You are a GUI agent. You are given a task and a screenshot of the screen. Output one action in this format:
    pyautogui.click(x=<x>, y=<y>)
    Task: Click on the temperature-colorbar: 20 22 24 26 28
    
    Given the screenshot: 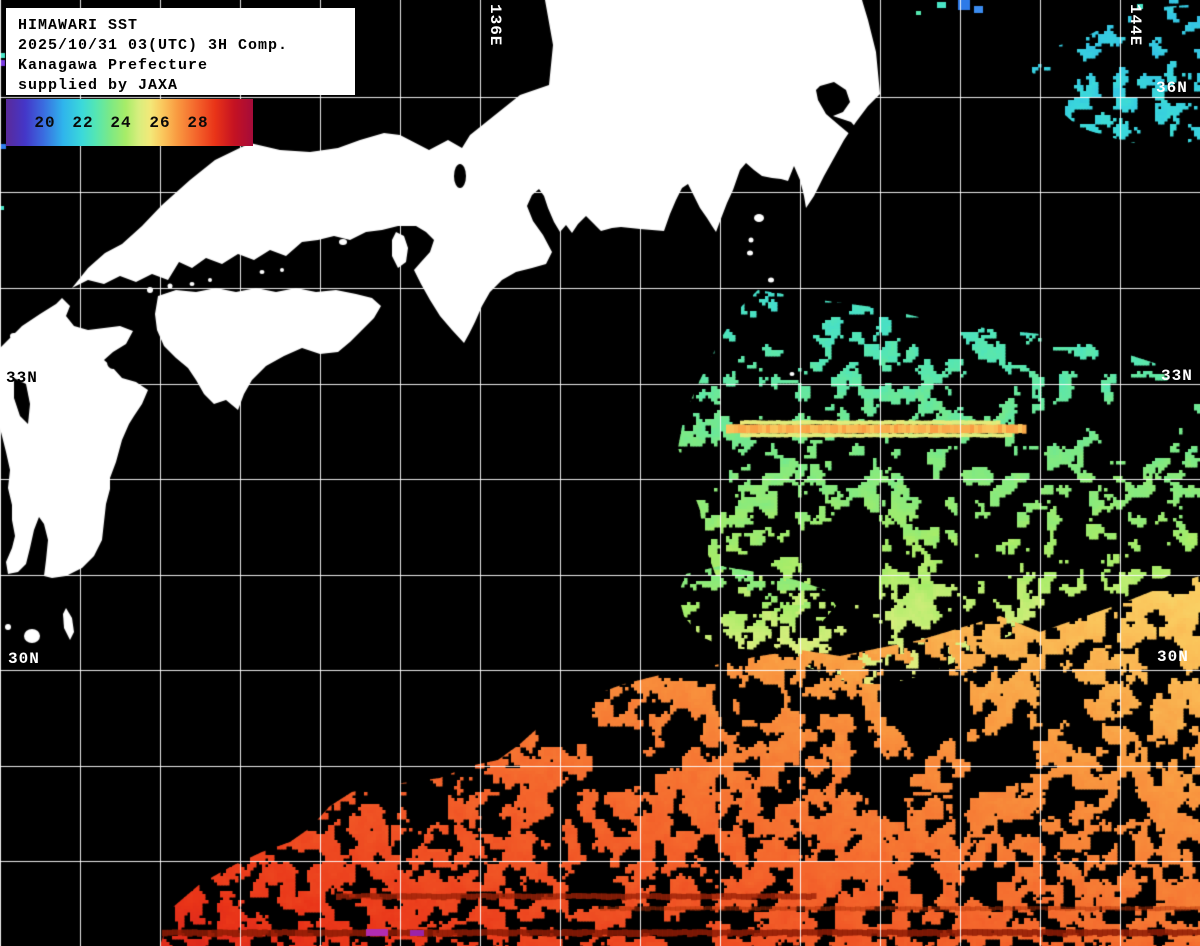 What is the action you would take?
    pyautogui.click(x=129, y=122)
    